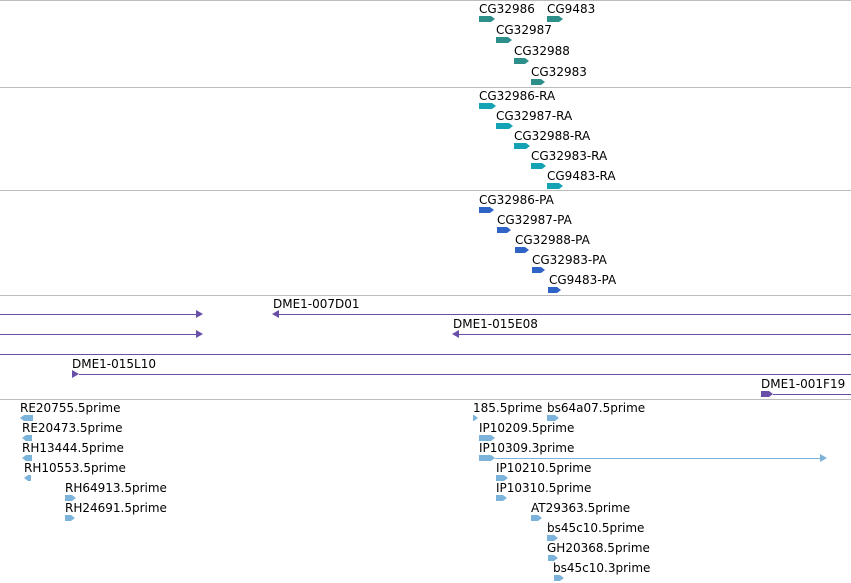  What do you see at coordinates (517, 96) in the screenshot?
I see `transcript-label: CG32986-RA` at bounding box center [517, 96].